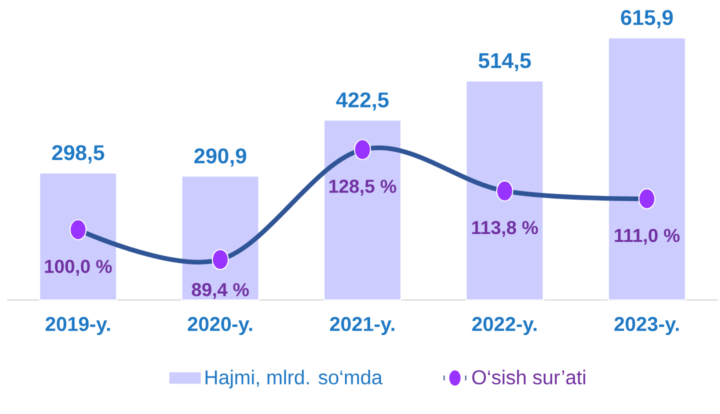  Describe the element at coordinates (646, 19) in the screenshot. I see `data-label: 615,9` at that location.